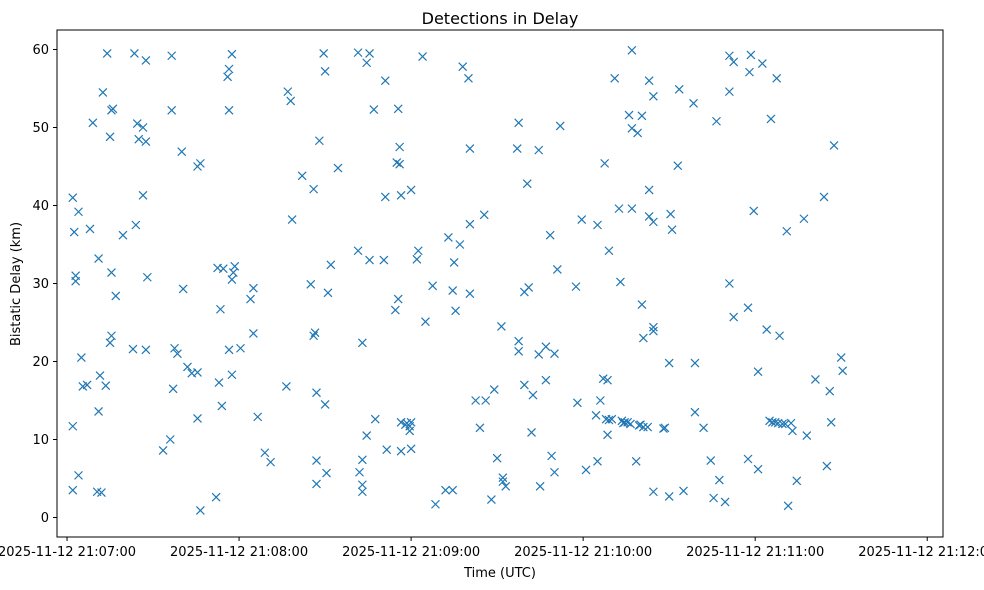 Image resolution: width=984 pixels, height=590 pixels. Describe the element at coordinates (40, 440) in the screenshot. I see `y-tick-label-1: 10` at that location.